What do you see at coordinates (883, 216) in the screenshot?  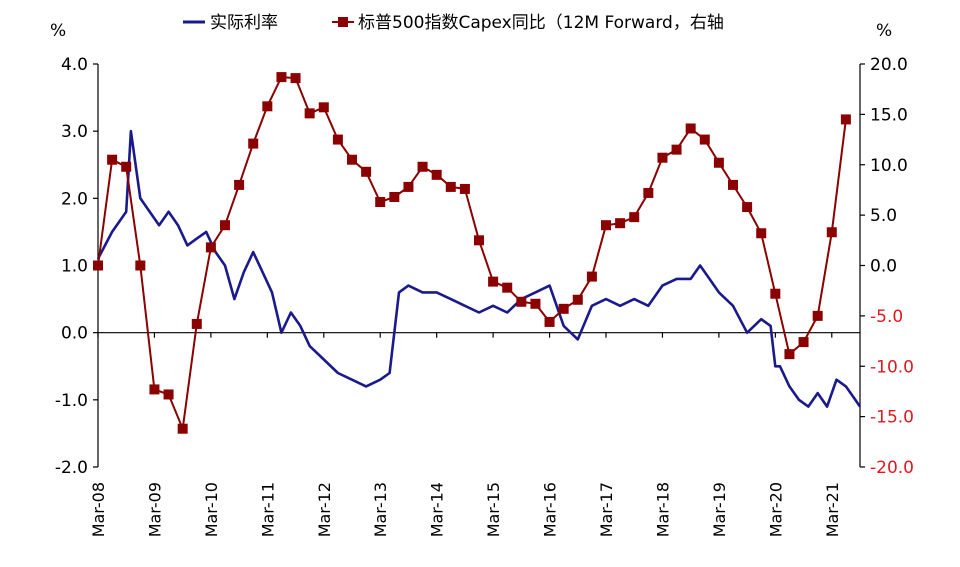 I see `right-tick-label: 5.0` at bounding box center [883, 216].